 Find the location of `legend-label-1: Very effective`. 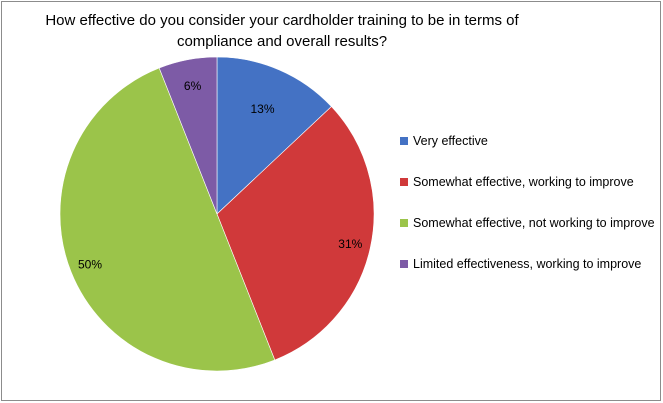

legend-label-1: Very effective is located at coordinates (450, 141).